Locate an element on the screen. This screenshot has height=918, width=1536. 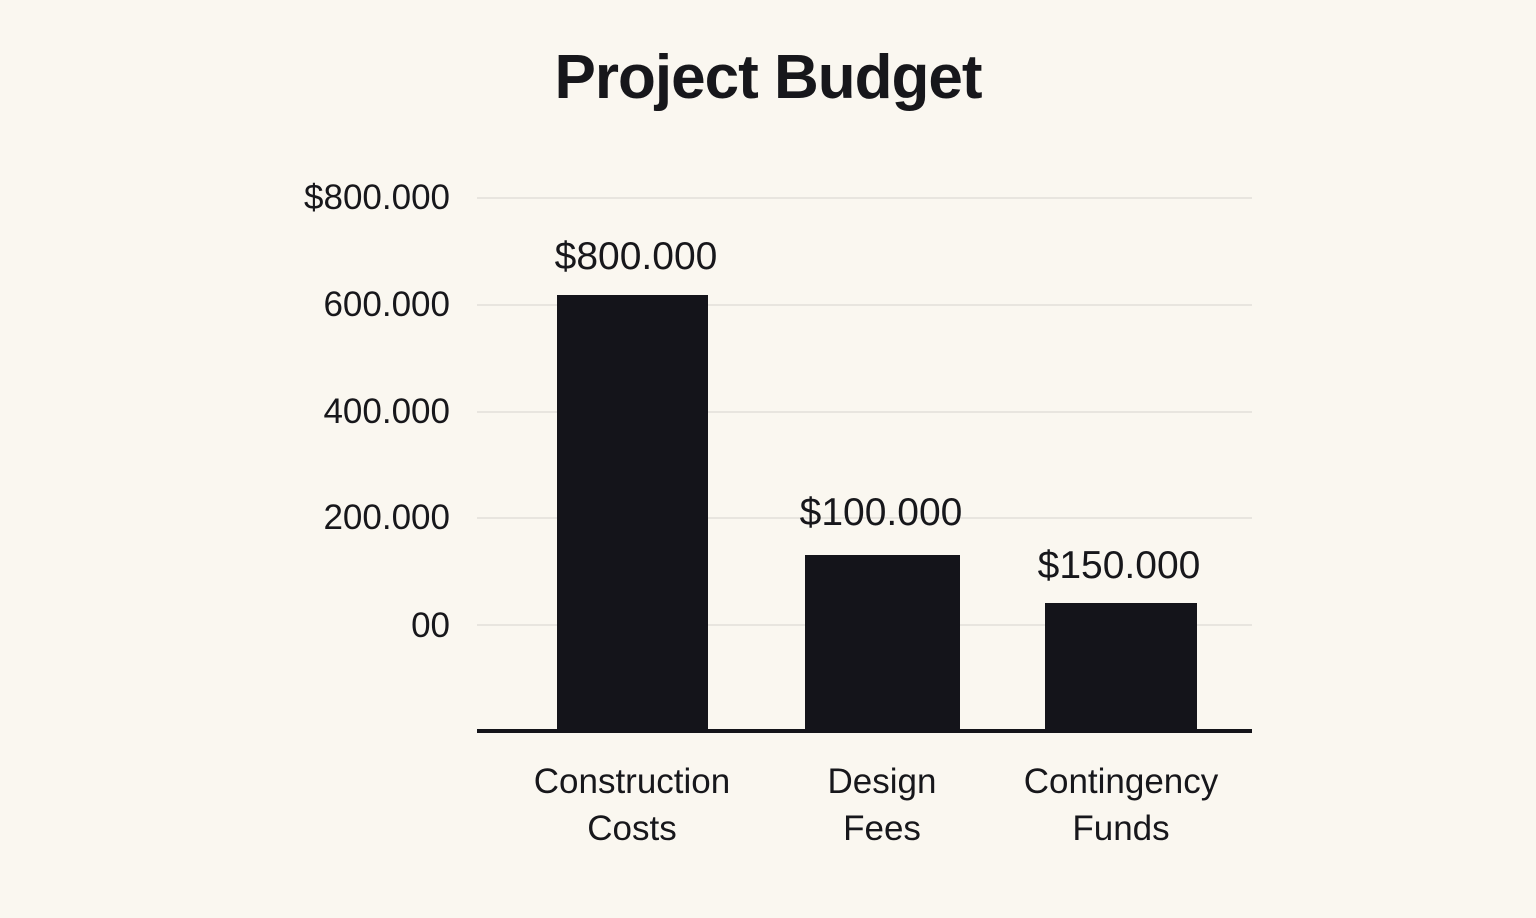
bar-design-fees is located at coordinates (882, 643).